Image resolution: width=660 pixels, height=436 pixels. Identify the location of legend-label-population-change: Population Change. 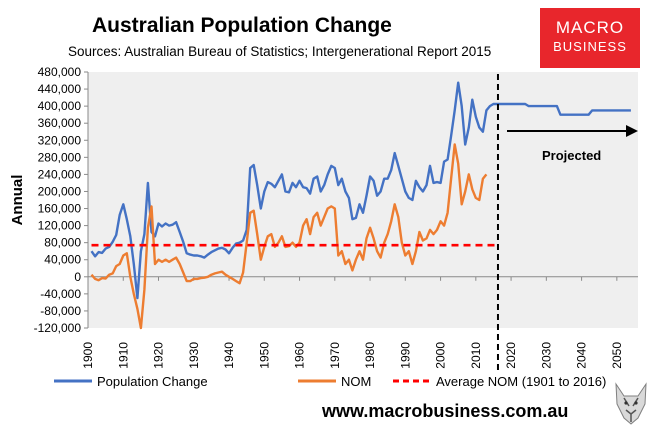
(152, 381).